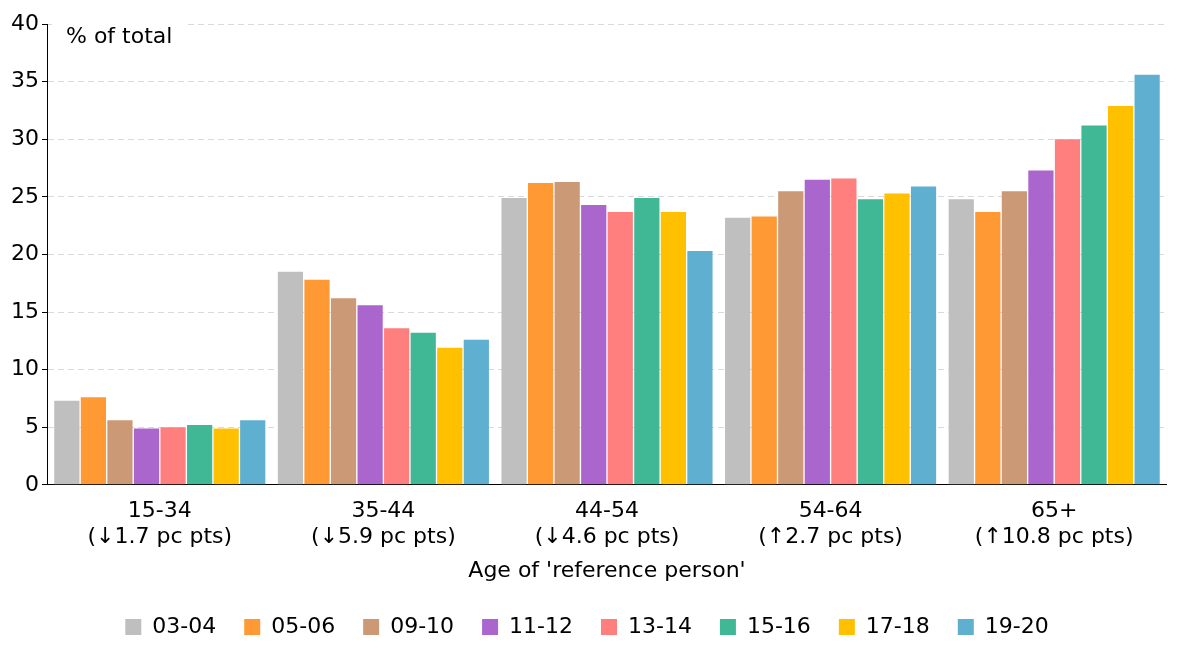 Image resolution: width=1184 pixels, height=658 pixels. What do you see at coordinates (31, 483) in the screenshot?
I see `y-tick-label: 0` at bounding box center [31, 483].